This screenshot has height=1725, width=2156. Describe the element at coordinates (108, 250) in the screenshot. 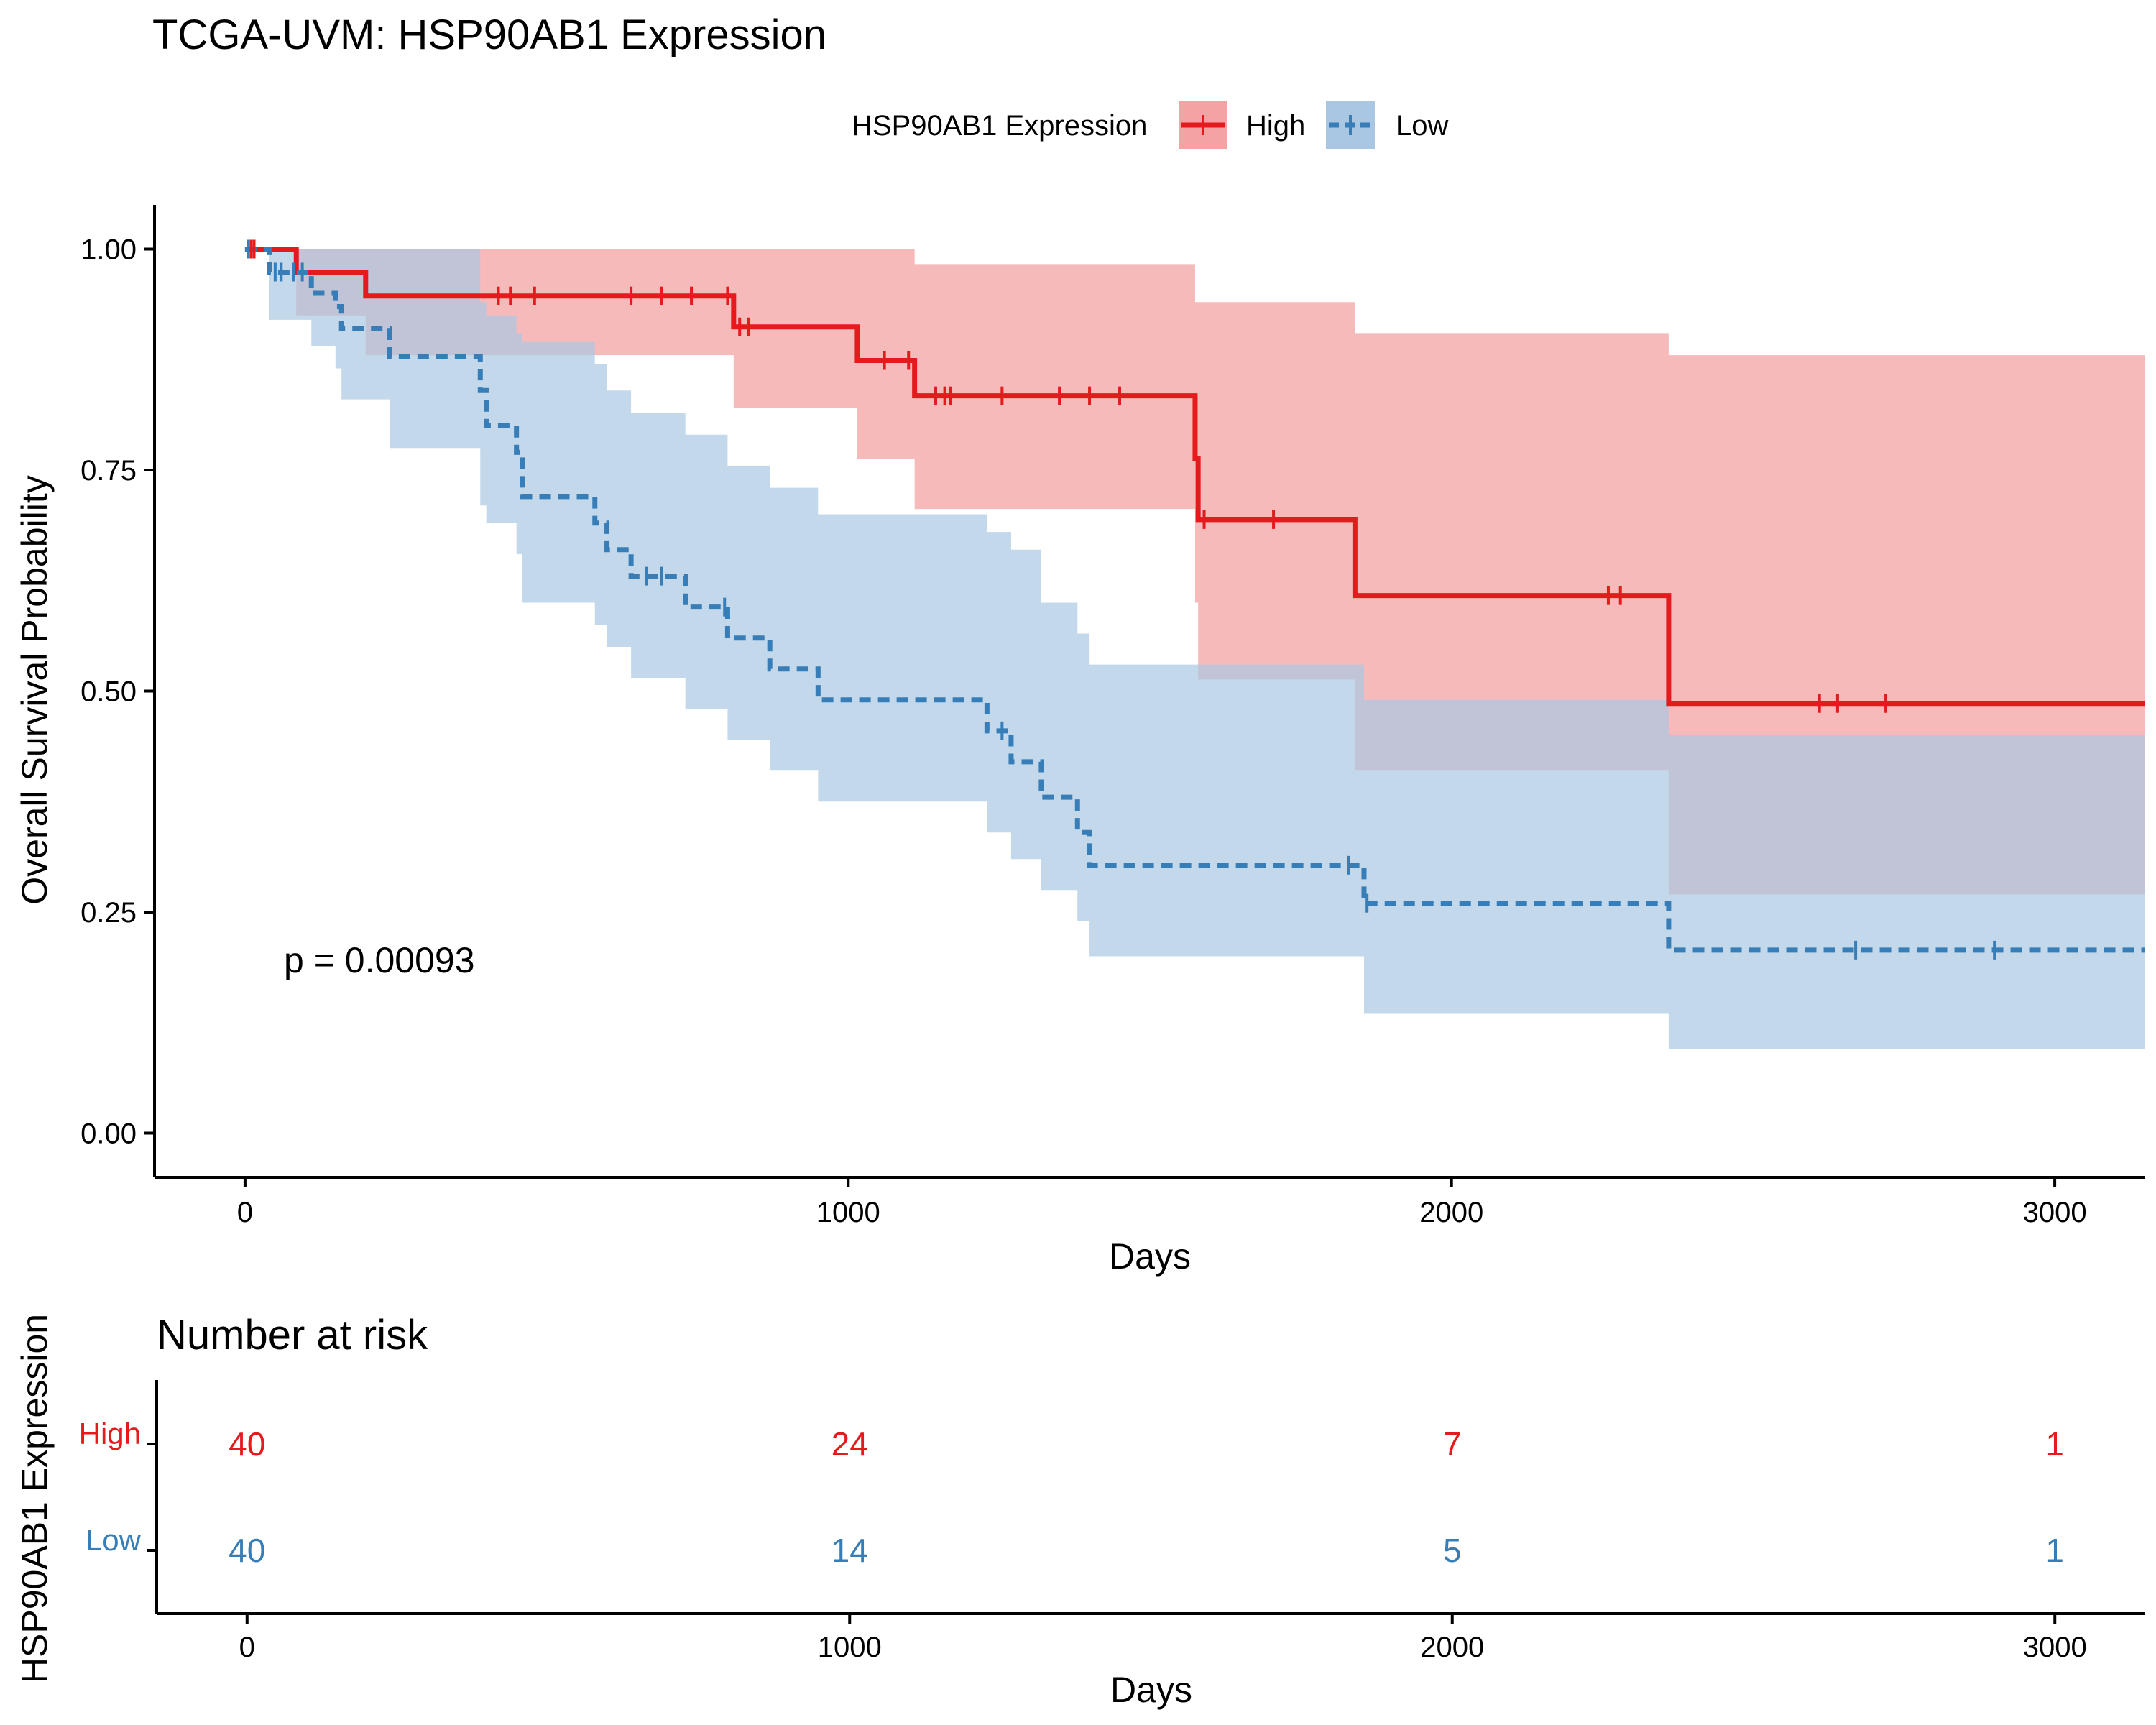

I see `y-tick-label: 1.00` at that location.